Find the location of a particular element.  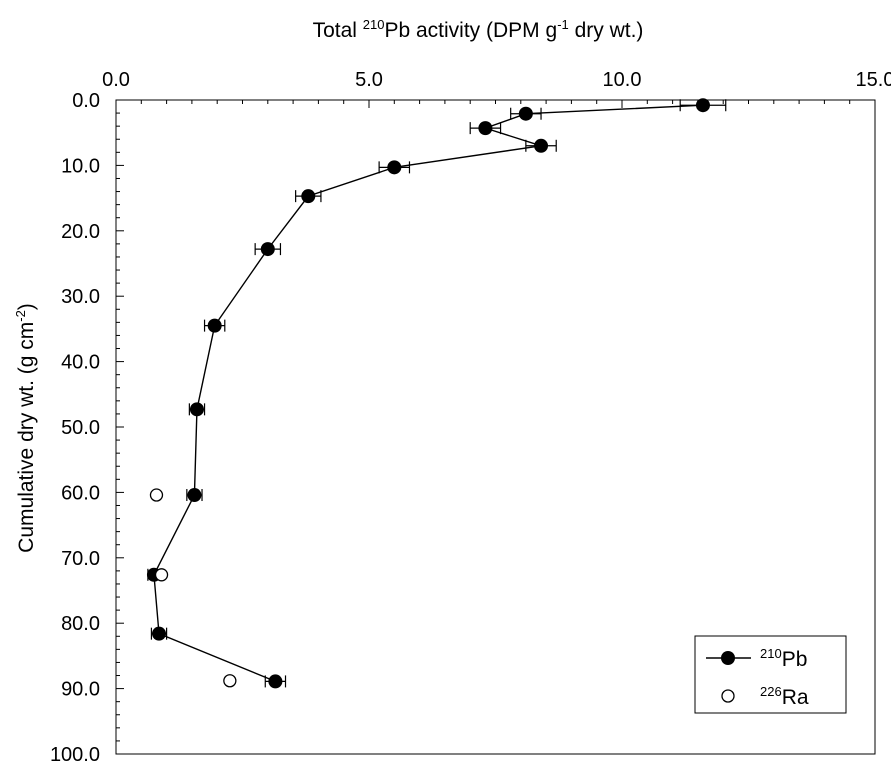

y-axis-title: Cumulative dry wt. (g cm-2) is located at coordinates (25, 428).